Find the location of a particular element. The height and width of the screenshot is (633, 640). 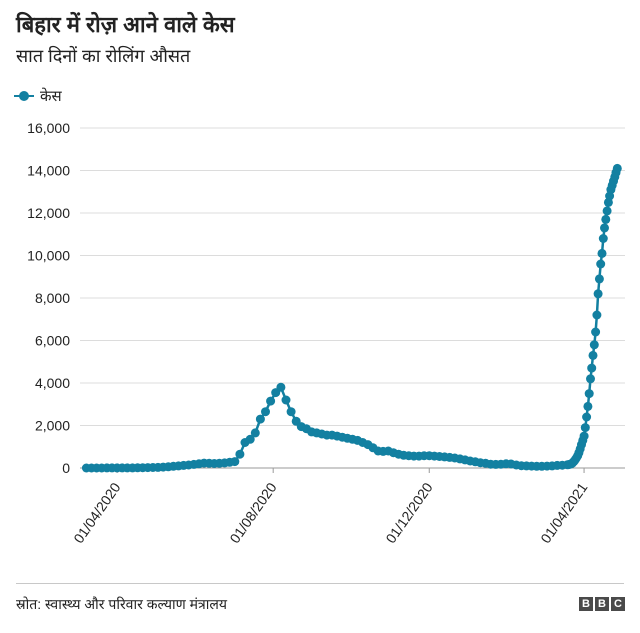

y-tick-label: 6,000 is located at coordinates (52, 341).